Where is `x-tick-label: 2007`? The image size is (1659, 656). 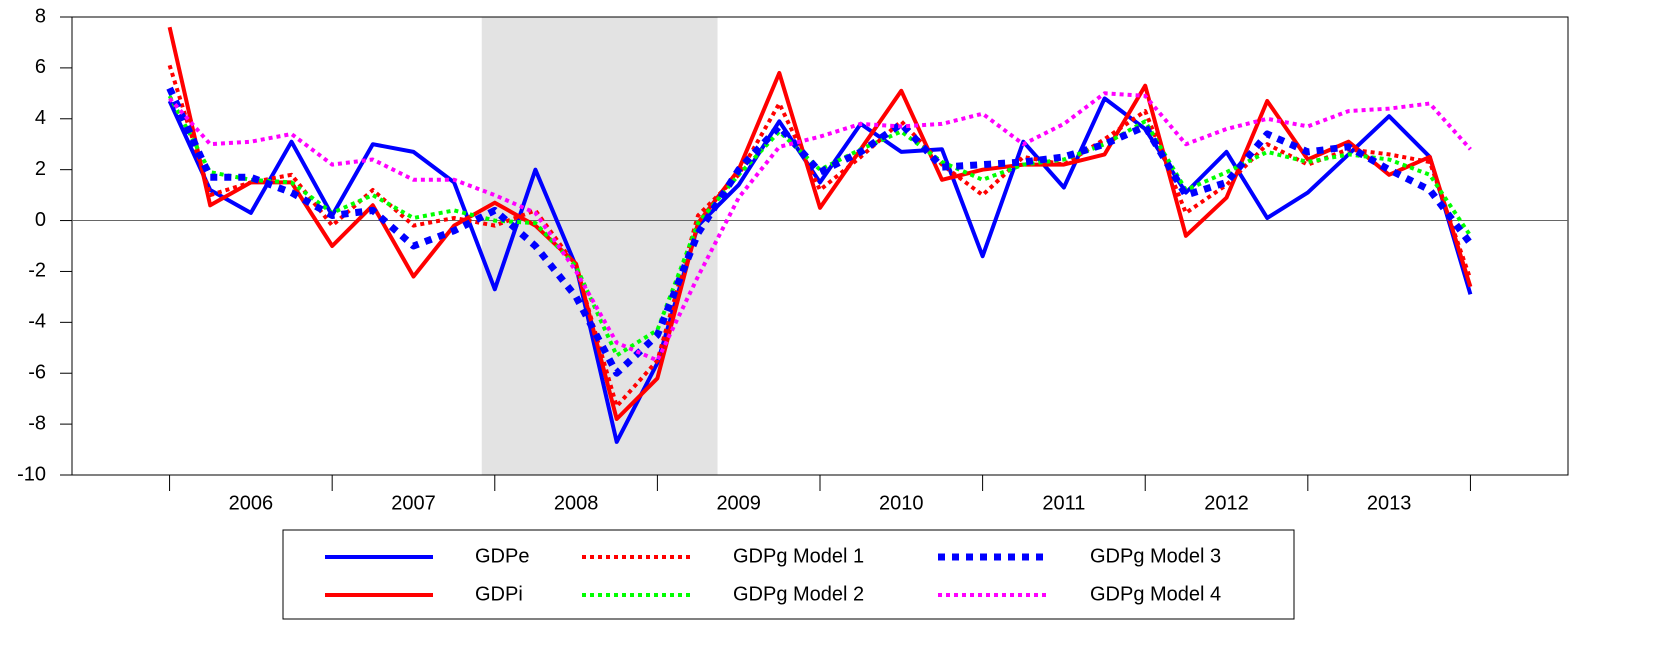 x-tick-label: 2007 is located at coordinates (413, 503).